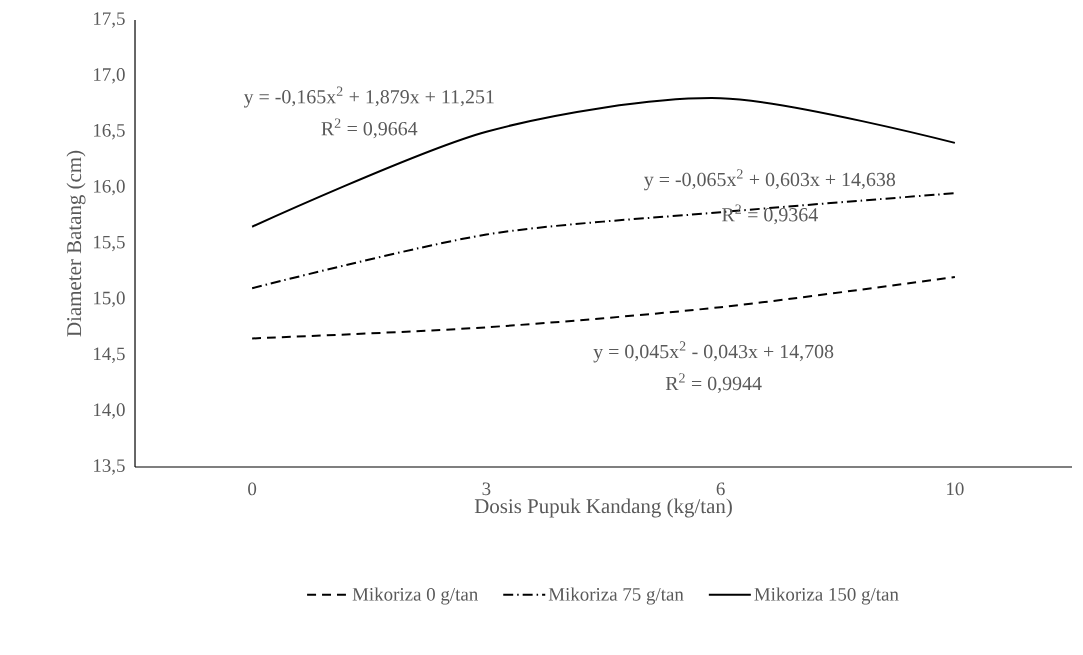 Image resolution: width=1083 pixels, height=655 pixels. What do you see at coordinates (109, 411) in the screenshot?
I see `y-tick-label: 14,0` at bounding box center [109, 411].